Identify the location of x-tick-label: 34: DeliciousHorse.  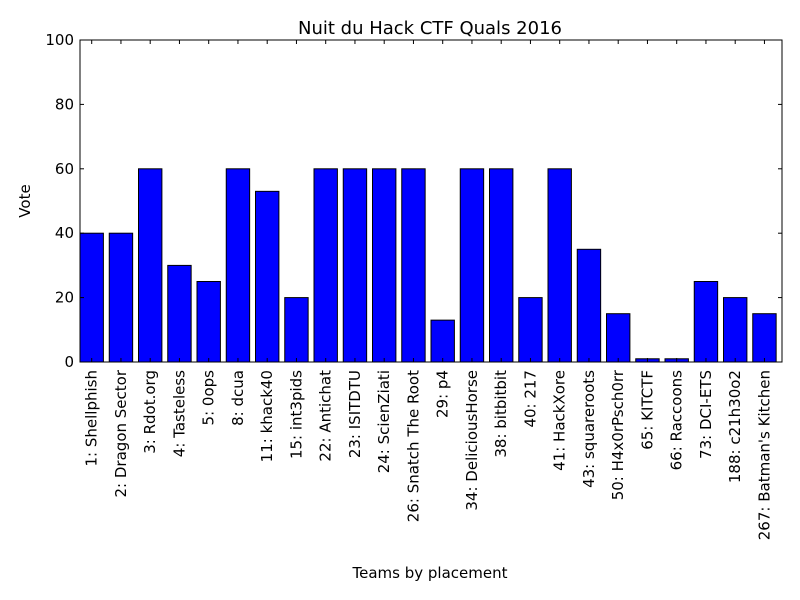
(472, 440).